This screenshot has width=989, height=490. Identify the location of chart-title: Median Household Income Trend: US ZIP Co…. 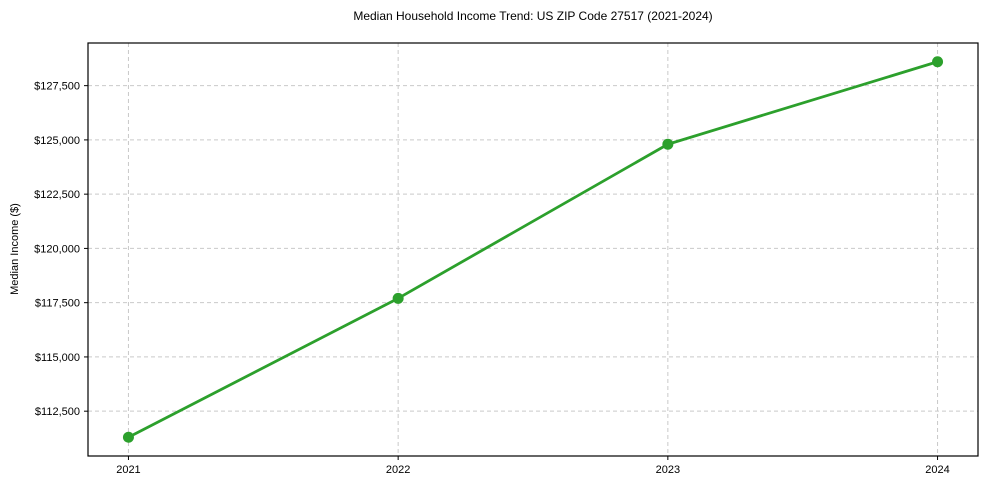
(533, 16).